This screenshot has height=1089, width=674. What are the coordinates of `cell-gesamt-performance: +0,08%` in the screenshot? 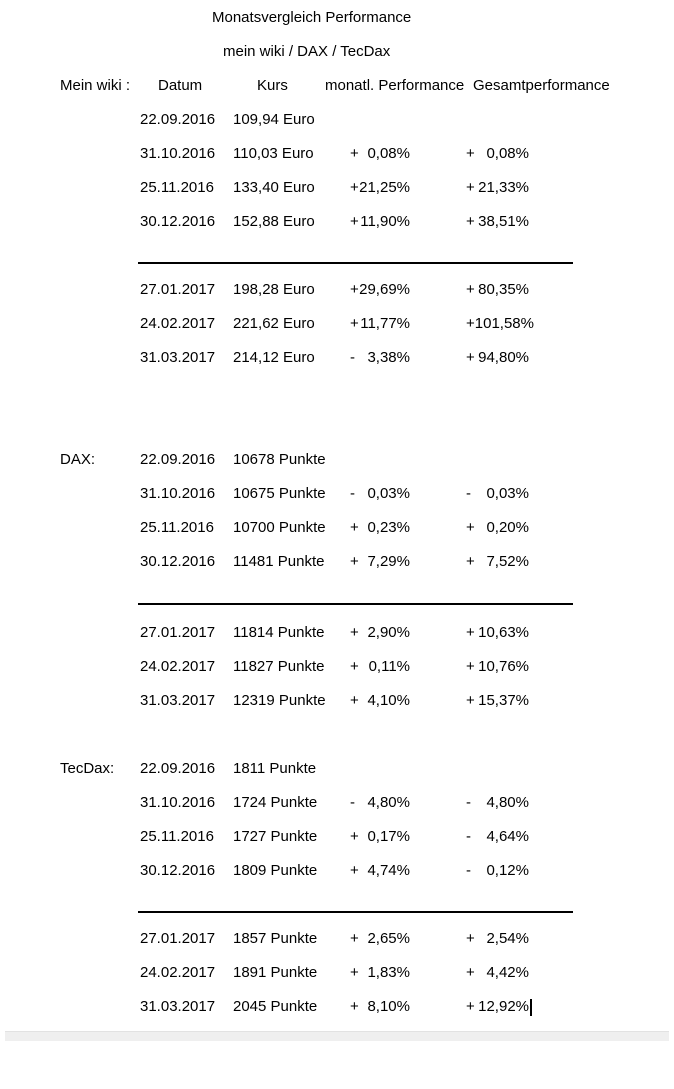 It's located at (497, 154).